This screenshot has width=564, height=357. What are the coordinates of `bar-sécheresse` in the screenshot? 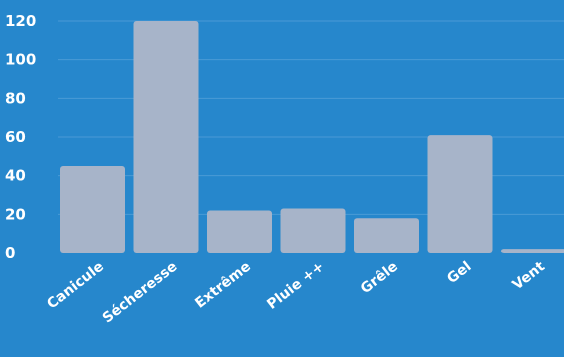 It's located at (166, 137).